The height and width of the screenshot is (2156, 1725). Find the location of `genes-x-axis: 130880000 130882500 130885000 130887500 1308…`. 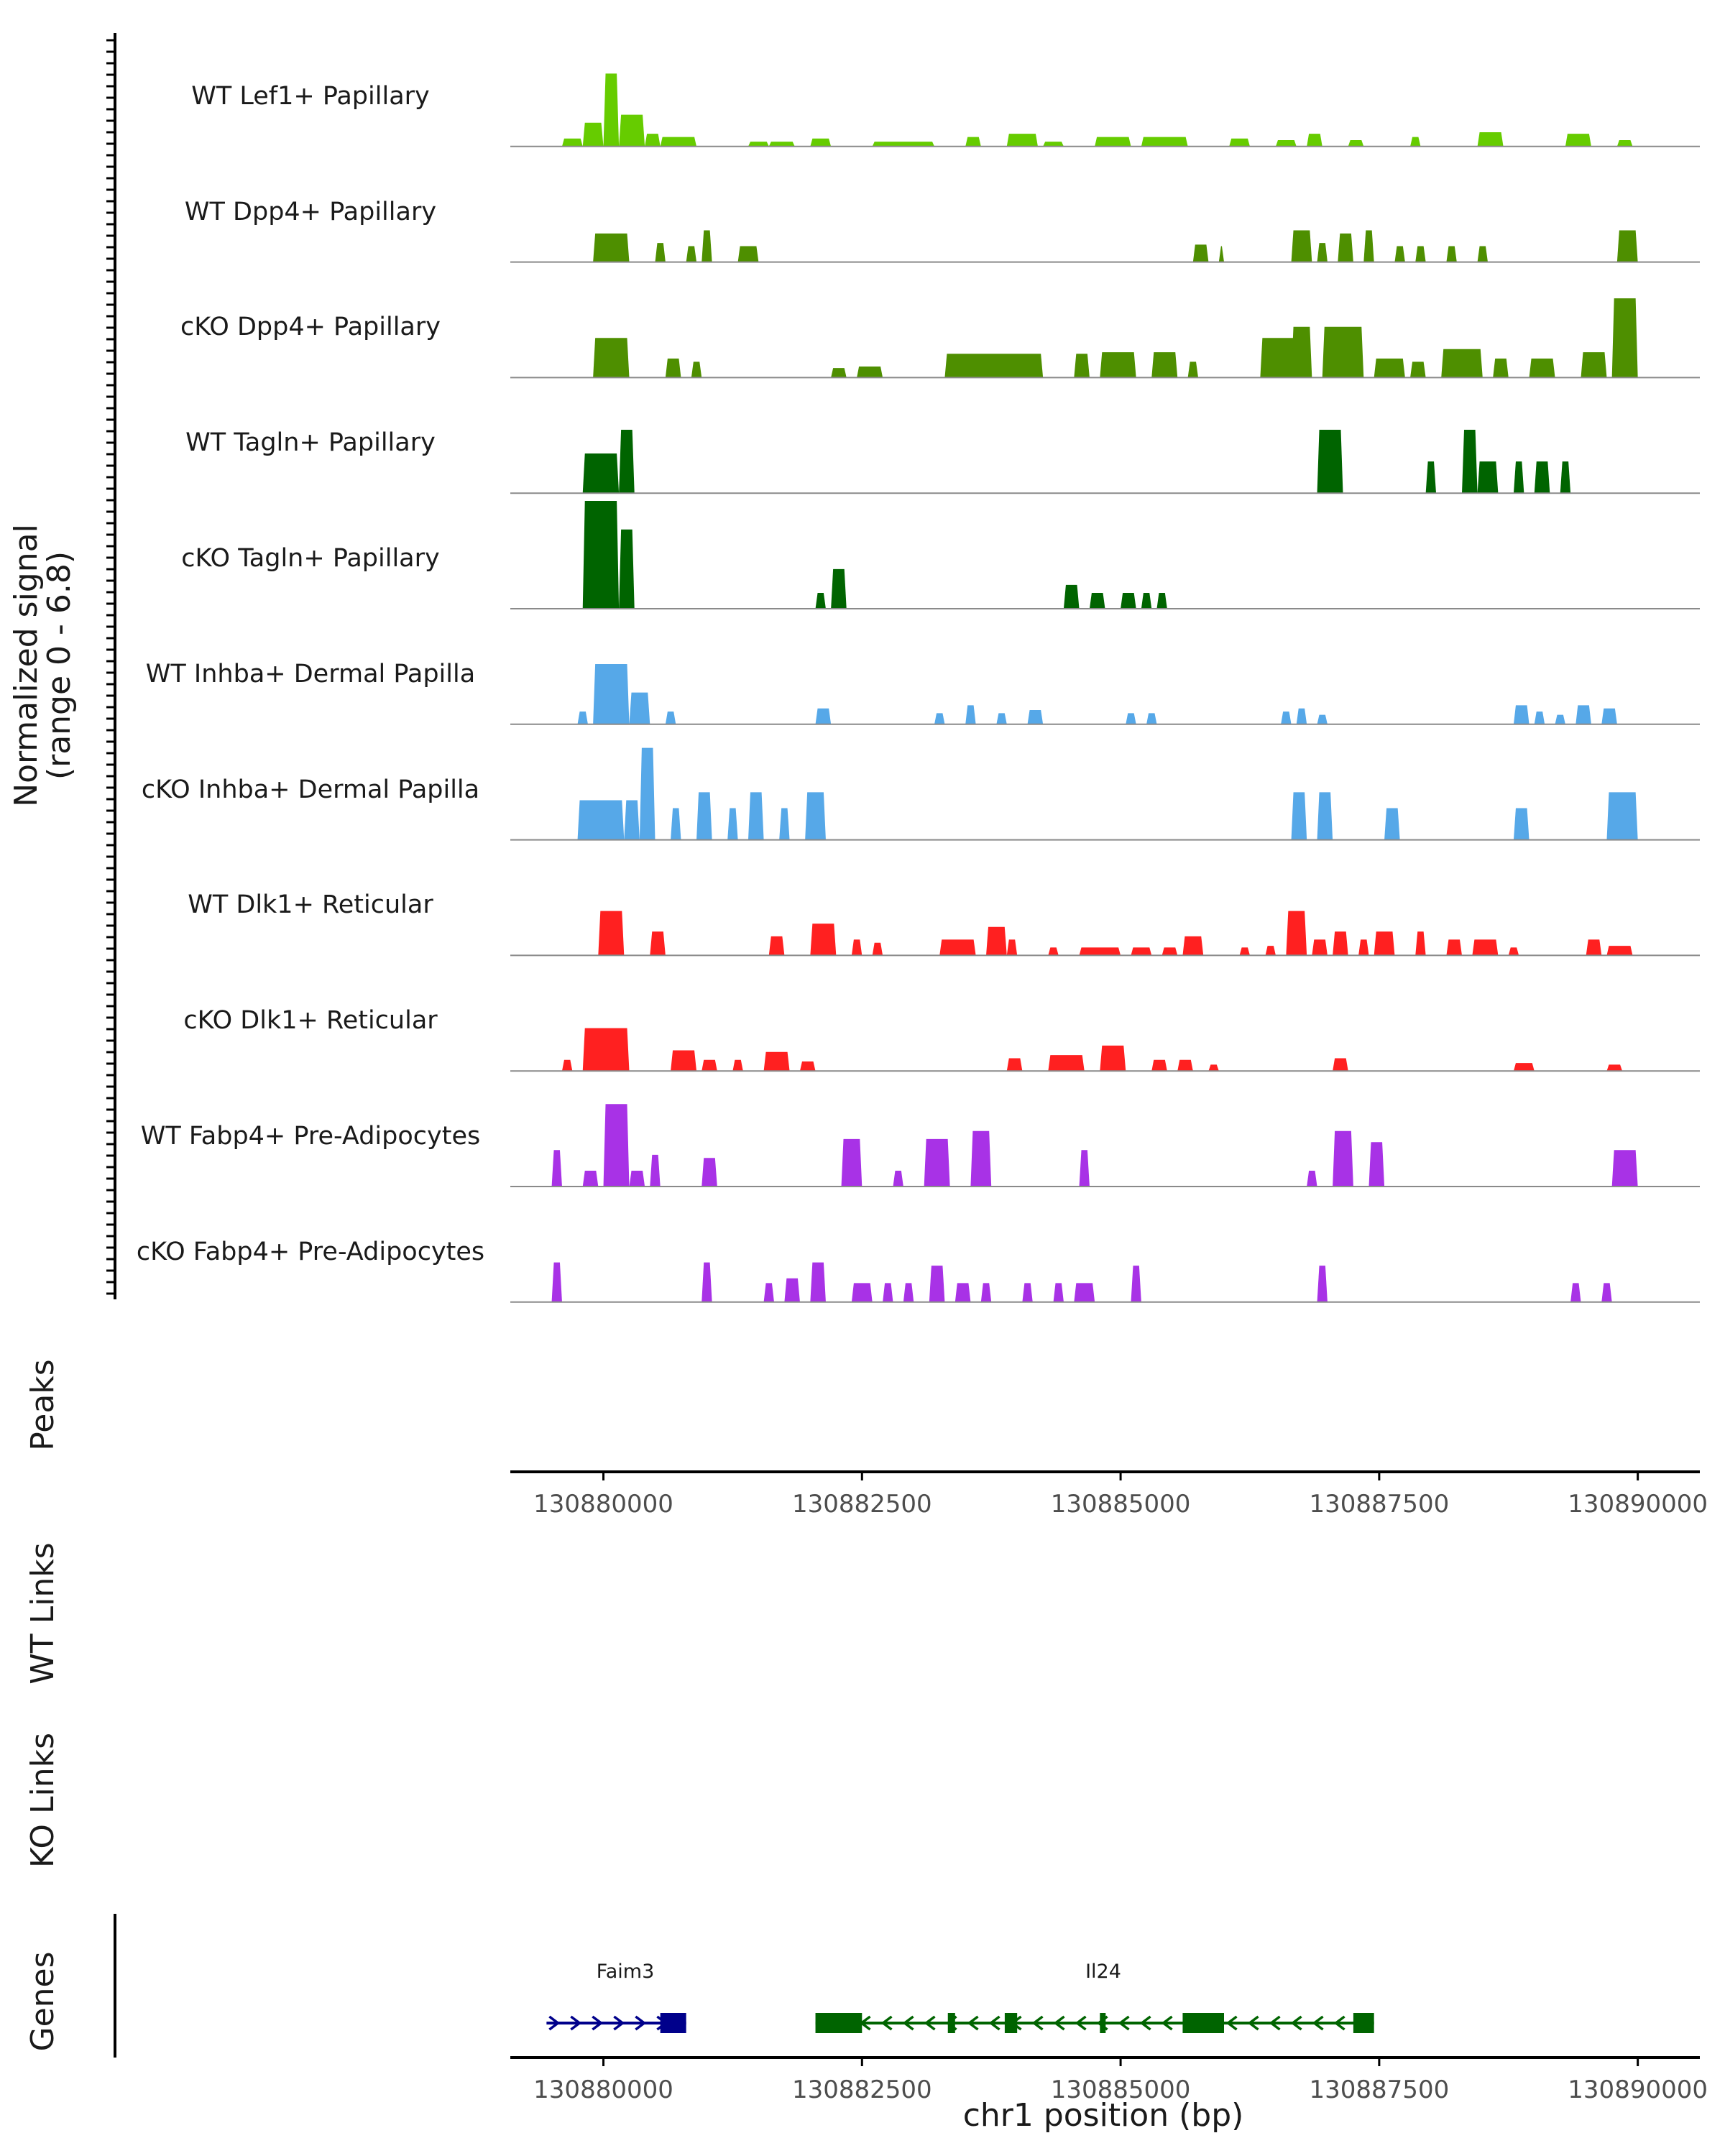

genes-x-axis: 130880000 130882500 130885000 130887500 1308… is located at coordinates (1109, 2080).